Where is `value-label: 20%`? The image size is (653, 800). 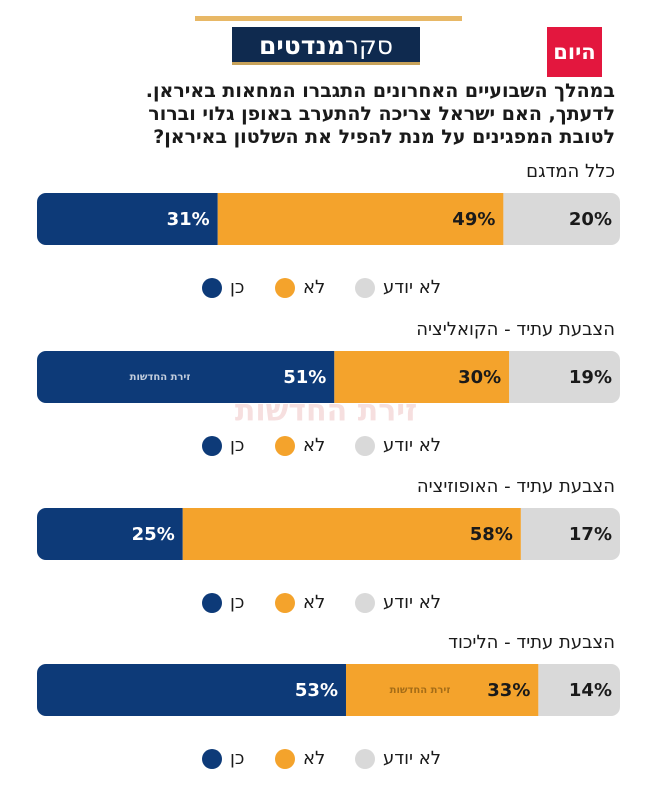
value-label: 20% is located at coordinates (590, 219).